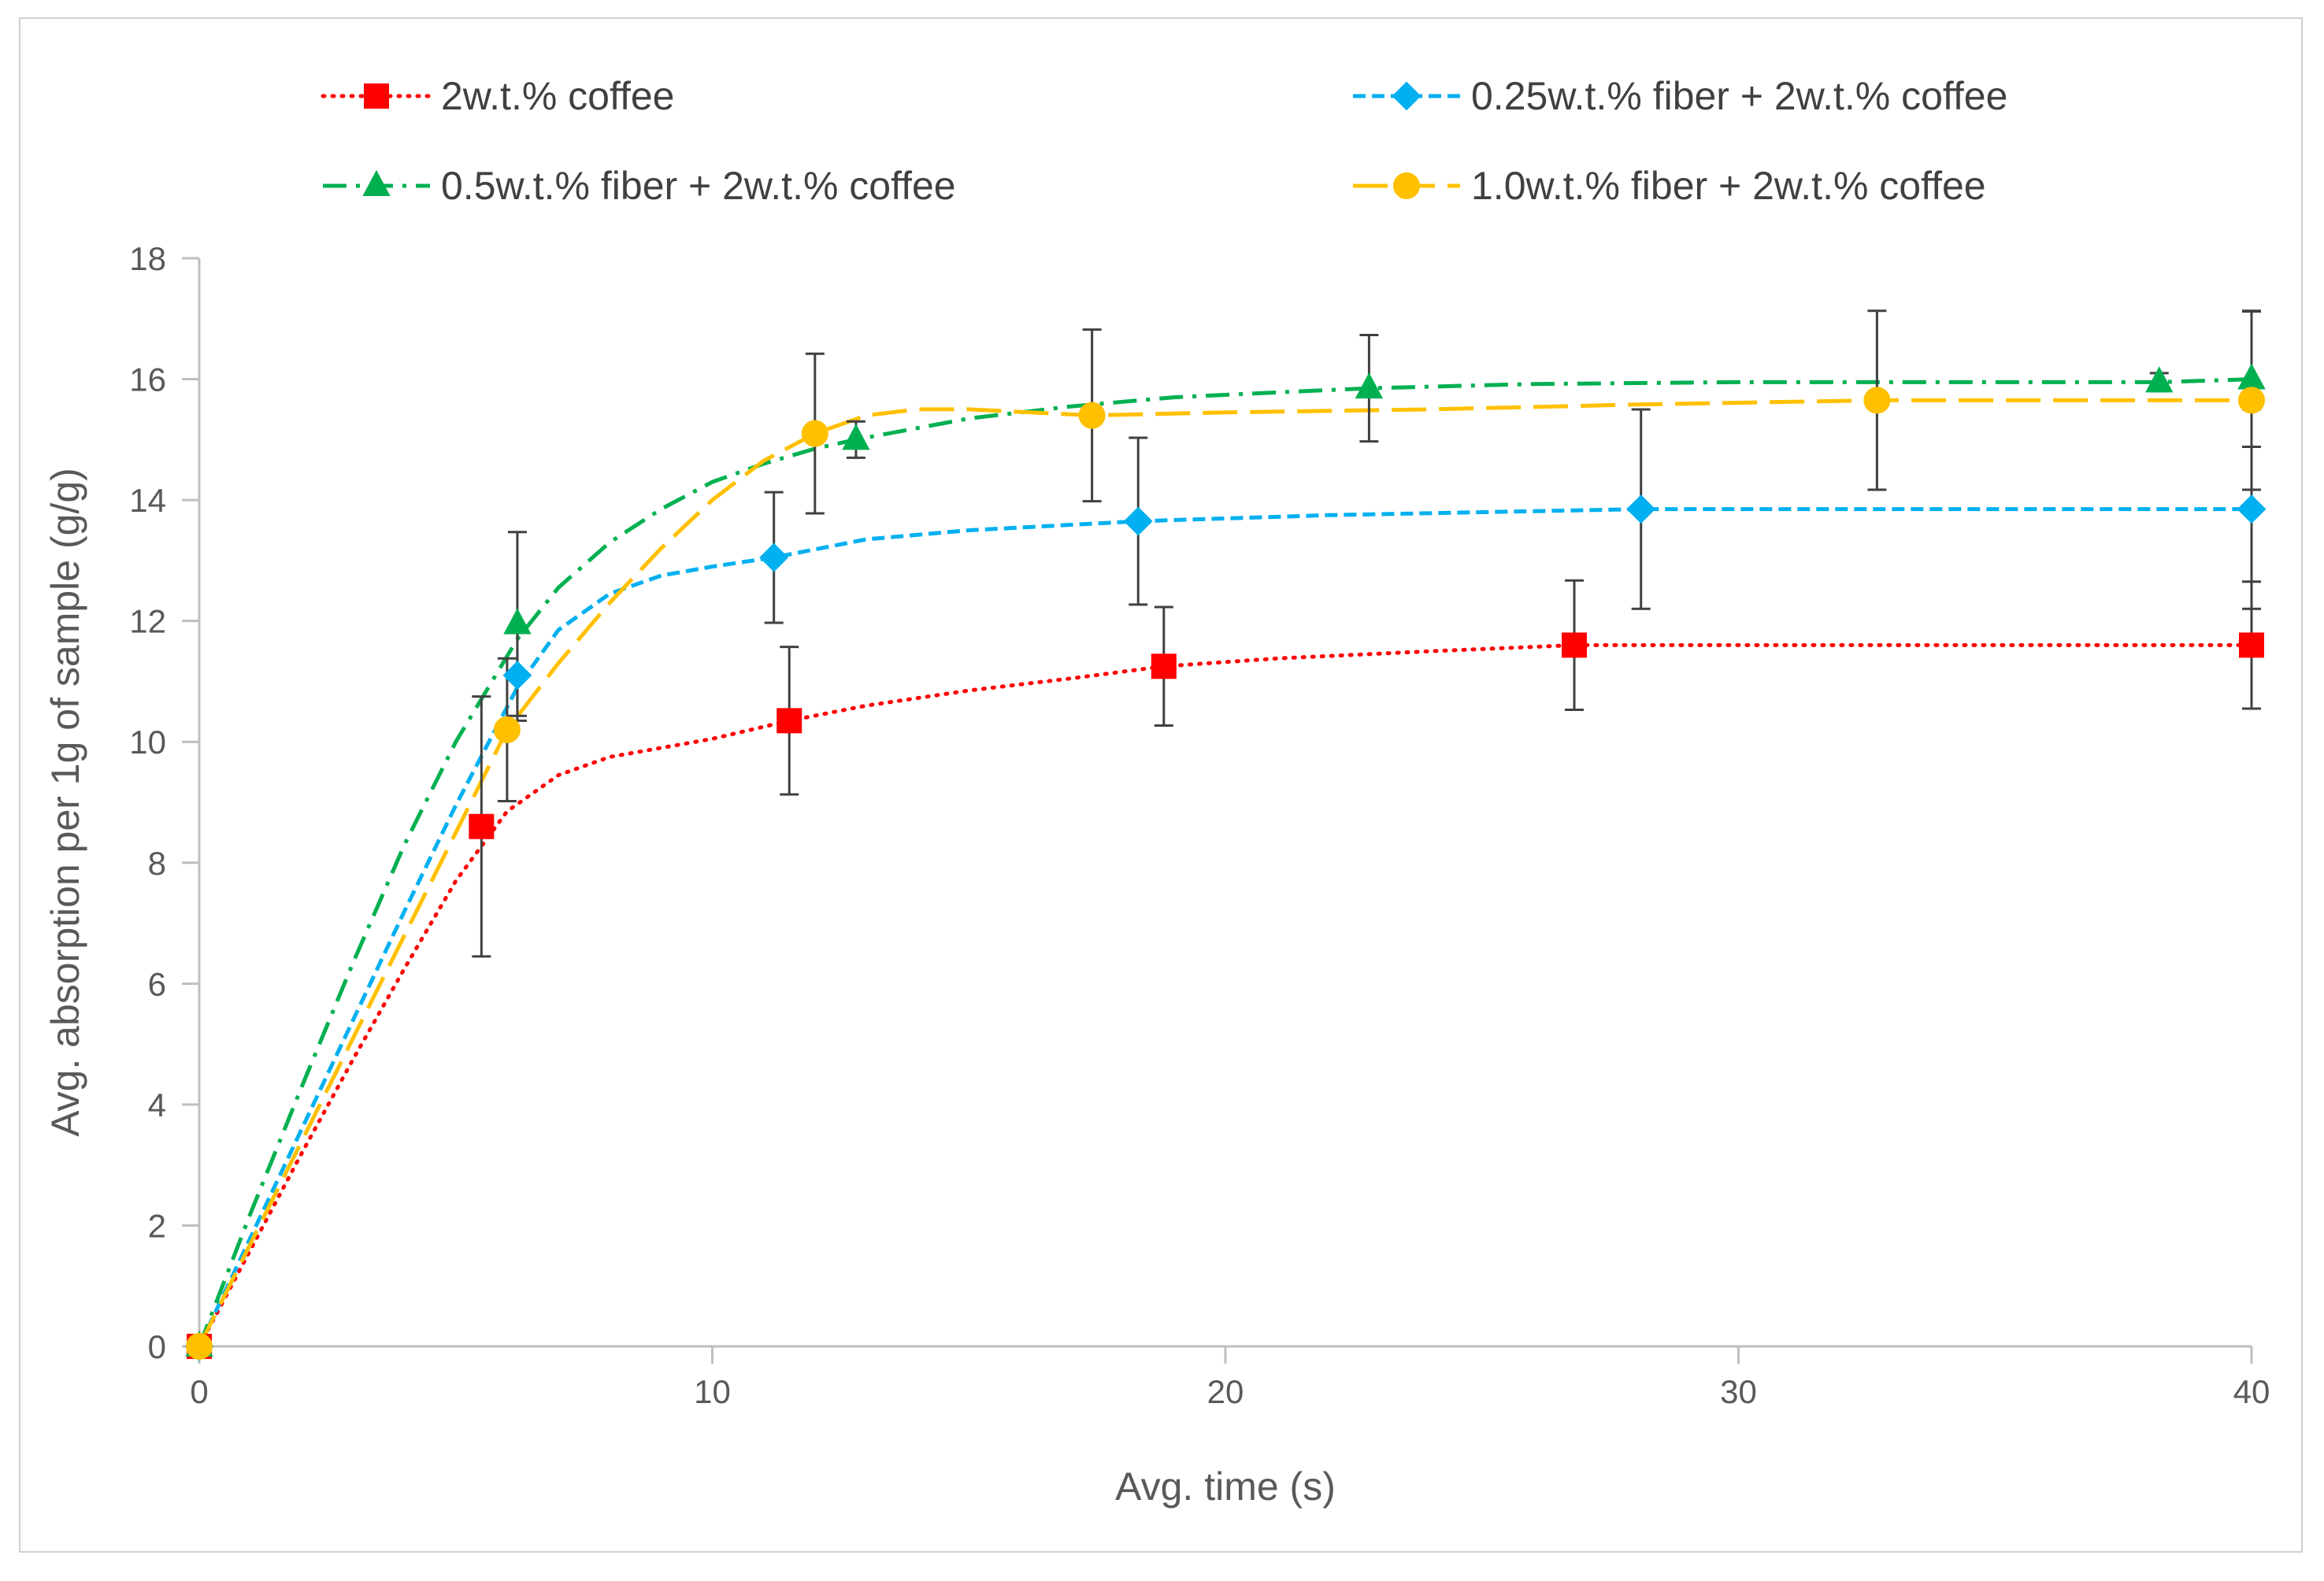 Image resolution: width=2324 pixels, height=1581 pixels. I want to click on y-tick-label: 10, so click(147, 742).